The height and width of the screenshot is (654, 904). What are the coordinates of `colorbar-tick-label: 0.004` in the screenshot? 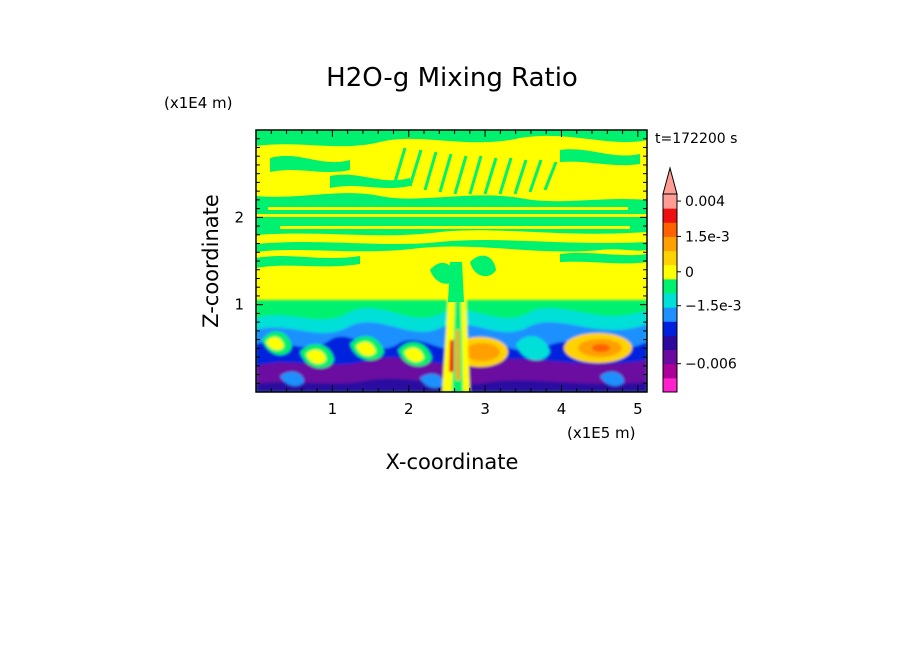 It's located at (705, 202).